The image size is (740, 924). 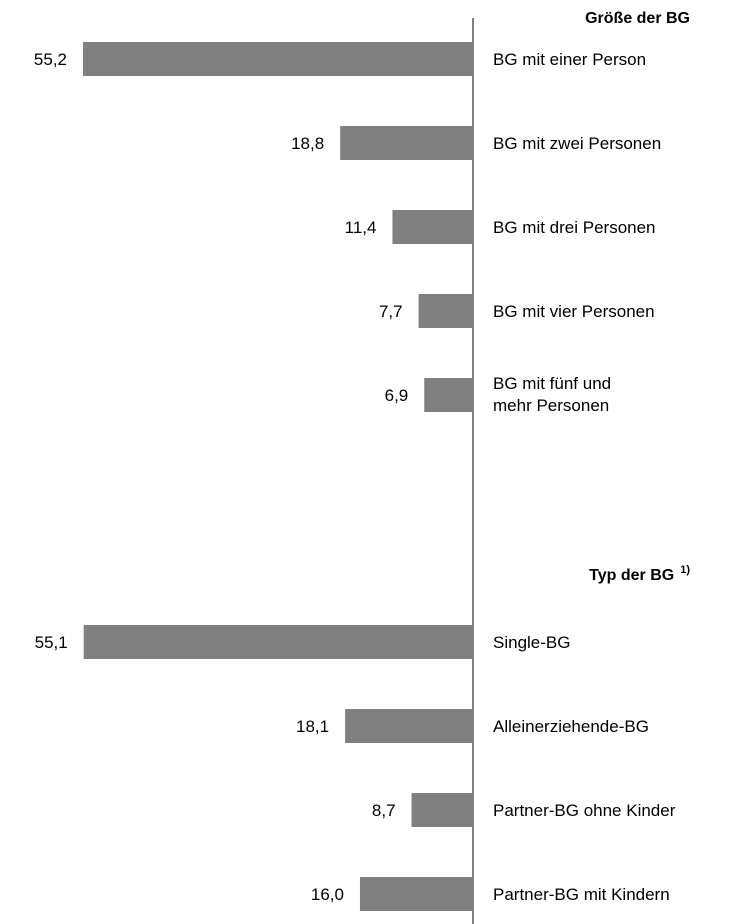 What do you see at coordinates (307, 143) in the screenshot?
I see `value-label: 18,8` at bounding box center [307, 143].